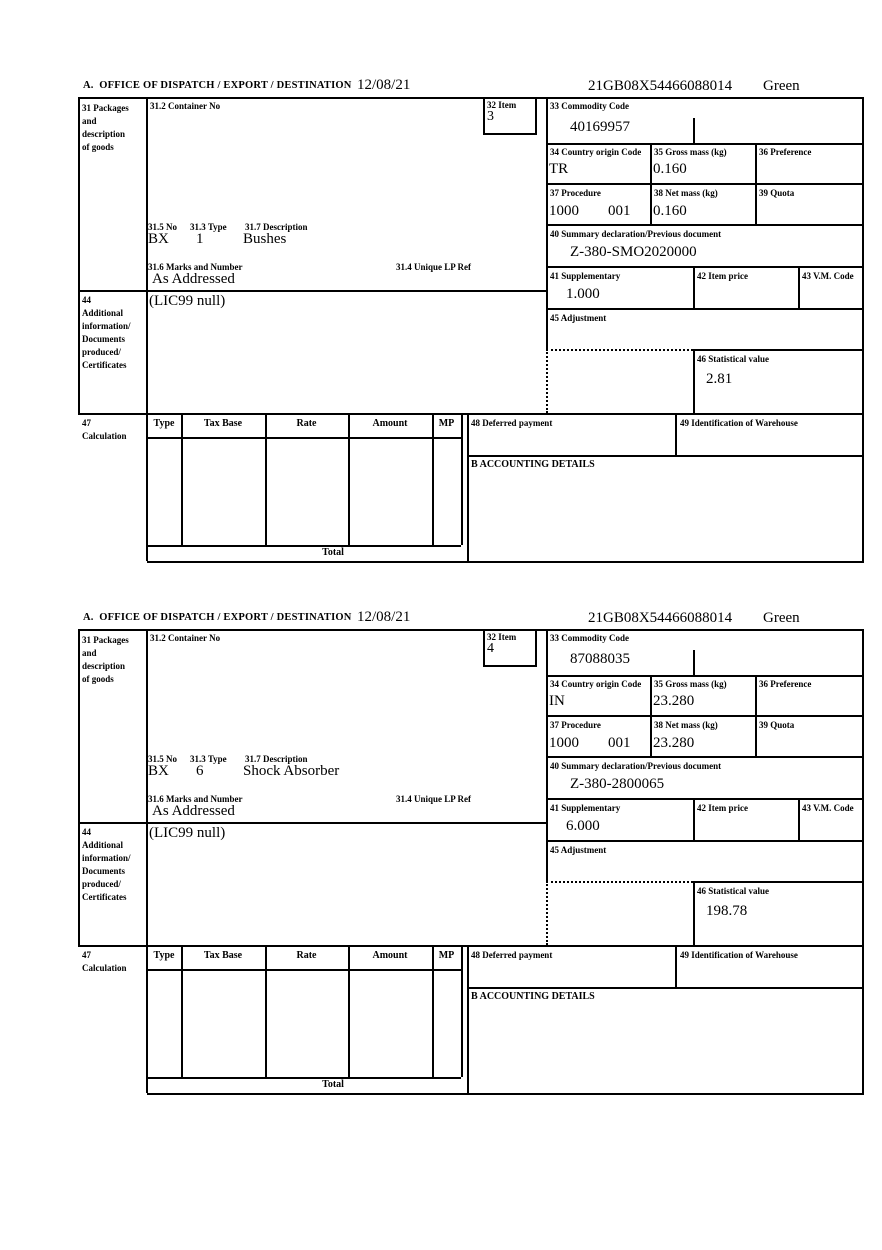  Describe the element at coordinates (446, 955) in the screenshot. I see `col-mp-header: MP` at that location.